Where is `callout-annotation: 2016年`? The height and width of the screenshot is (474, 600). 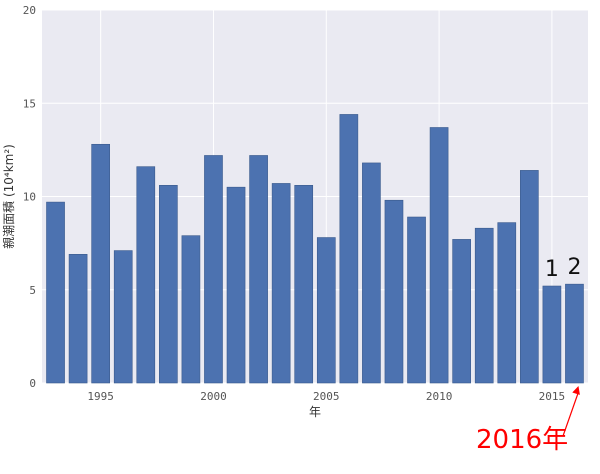
callout-annotation: 2016年 is located at coordinates (528, 420).